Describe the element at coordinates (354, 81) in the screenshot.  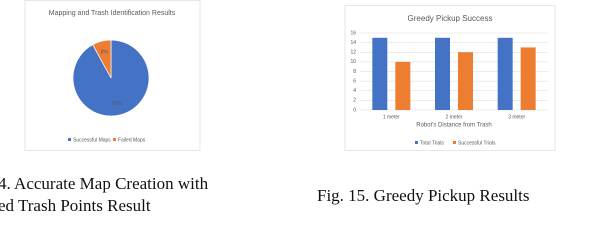
I see `y-tick-label: 6` at that location.